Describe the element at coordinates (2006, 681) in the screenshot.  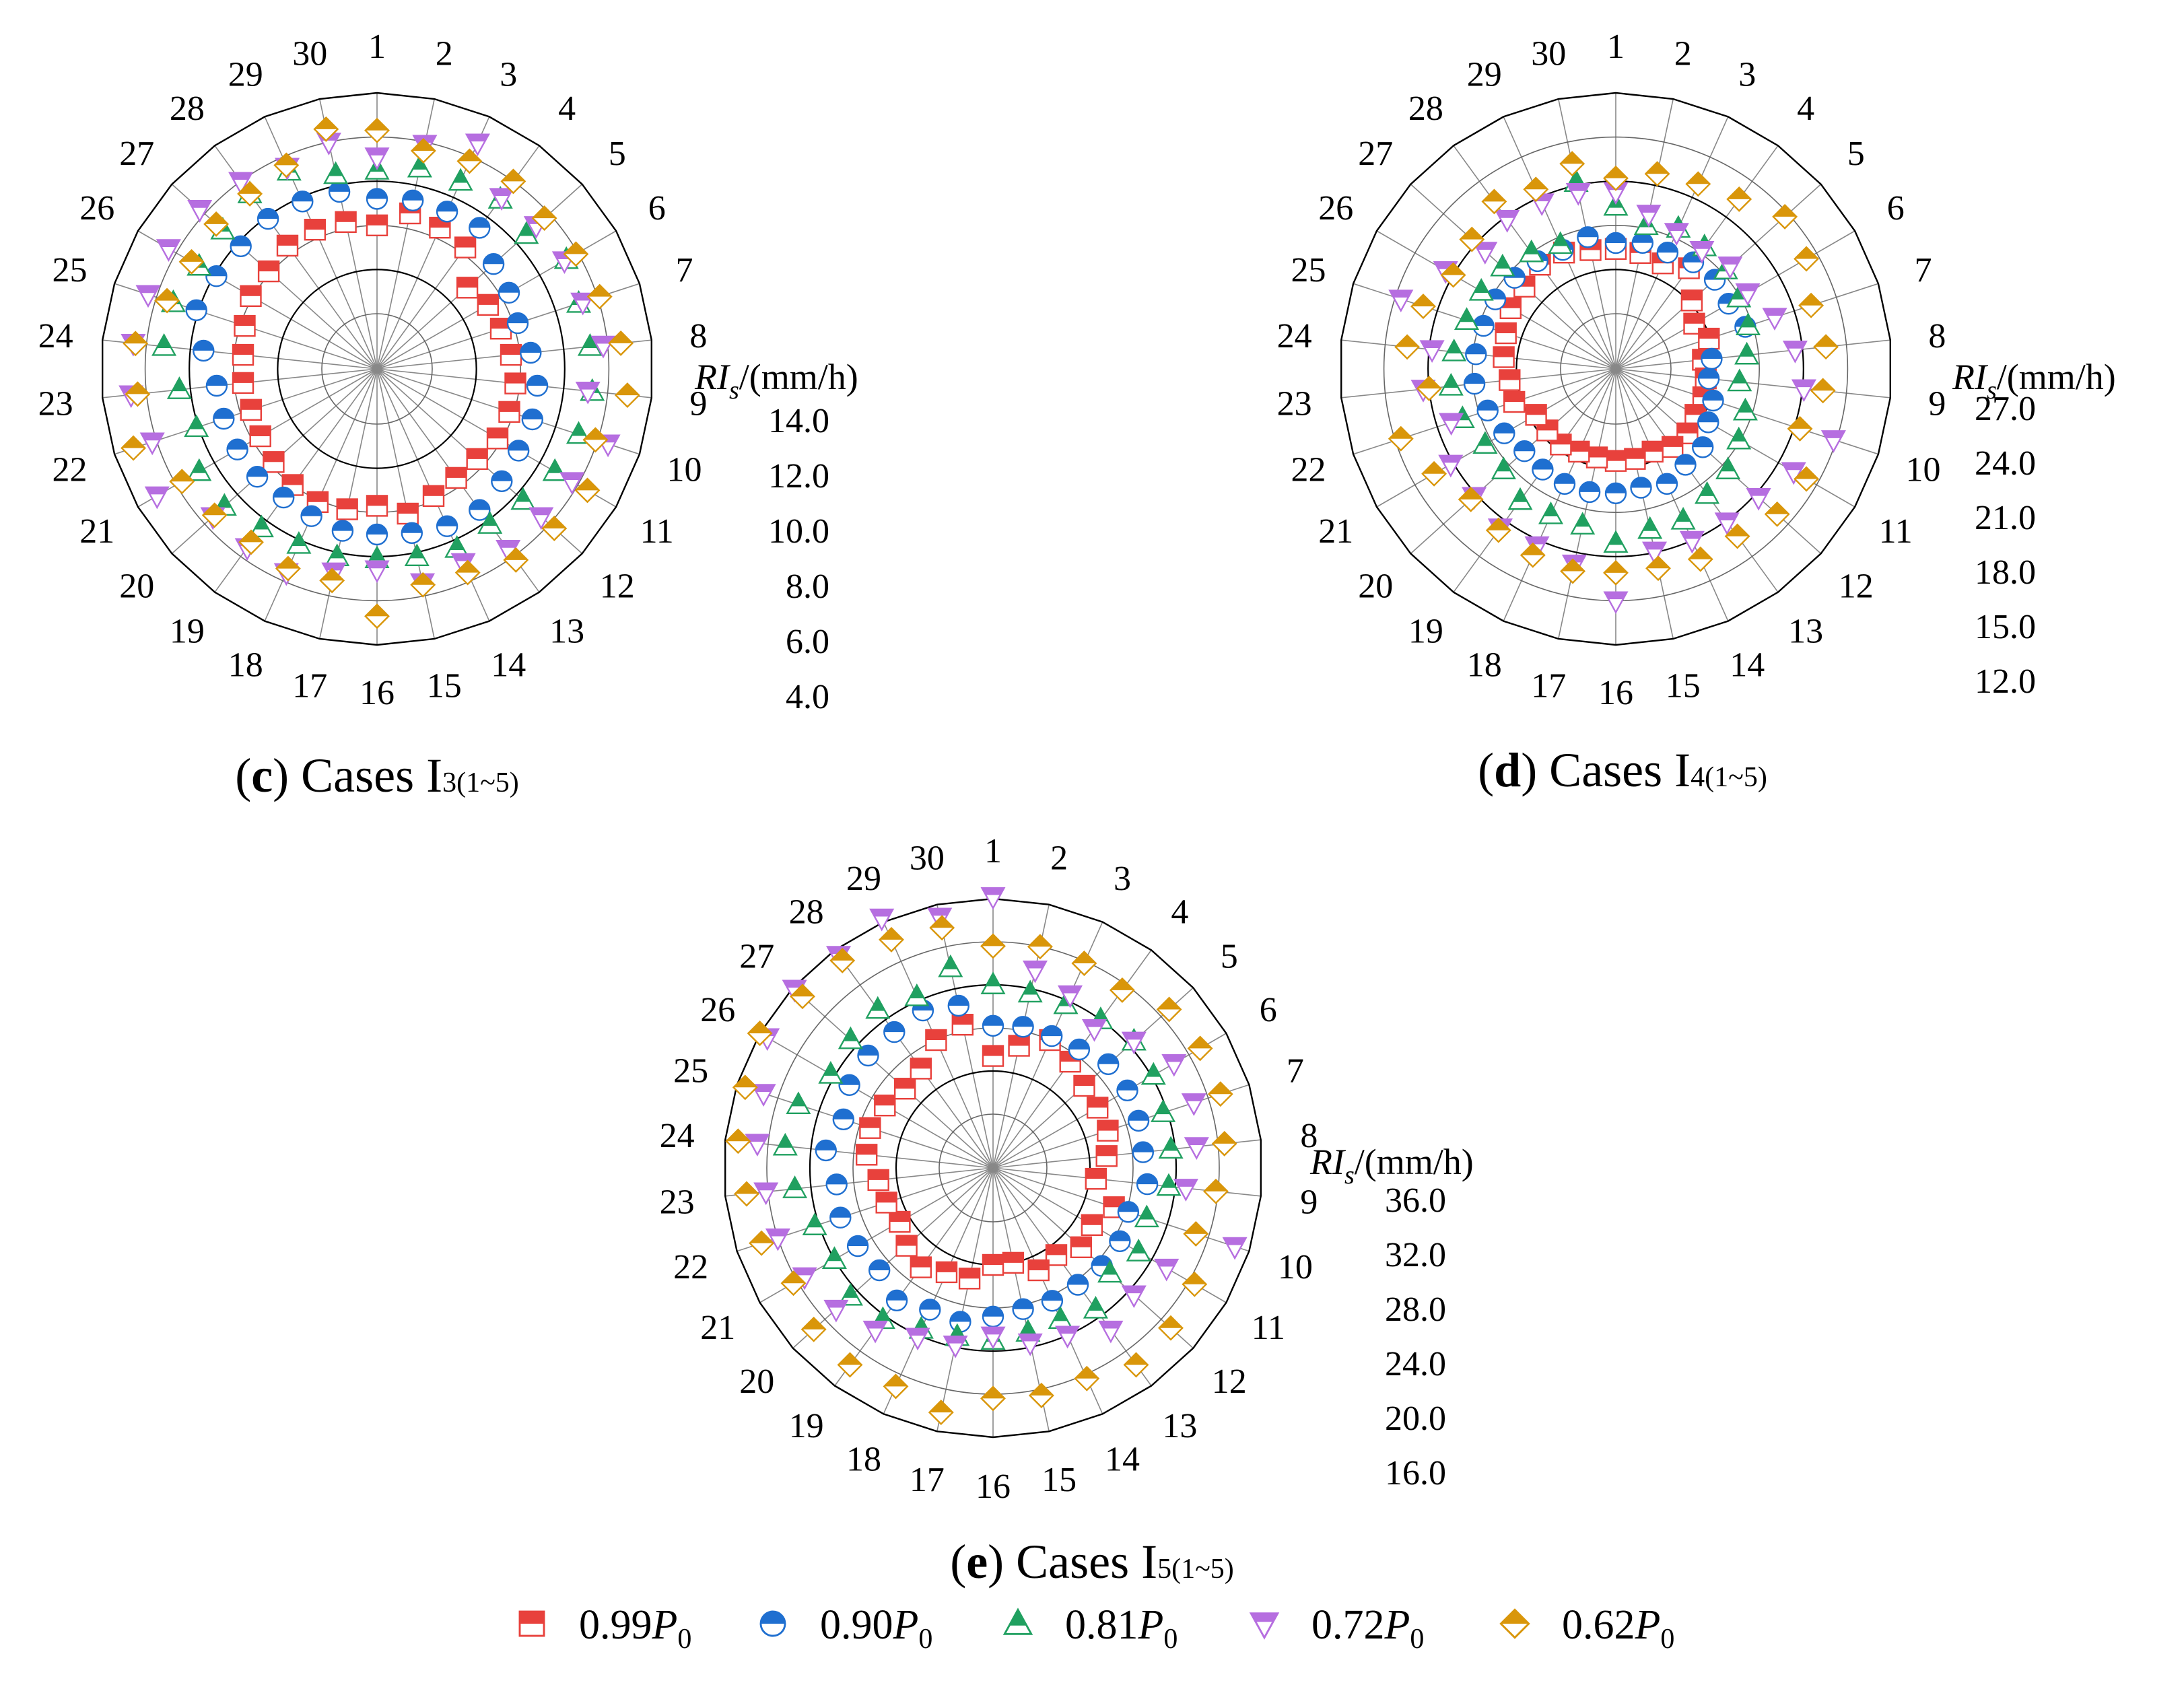
I see `r-tick-label: 12.0` at that location.